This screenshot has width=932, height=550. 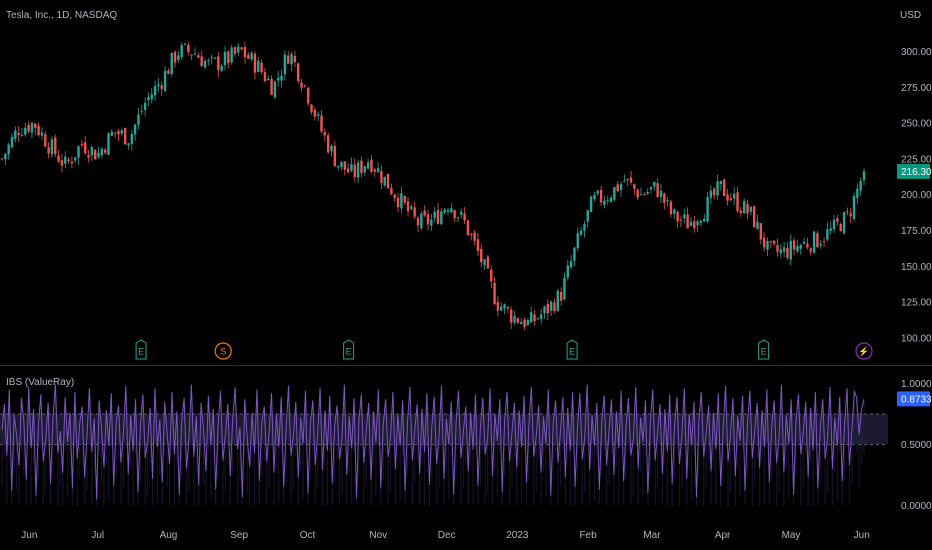 I want to click on ibs-axis: 0.0000 0.5000 1.0000, so click(x=916, y=445).